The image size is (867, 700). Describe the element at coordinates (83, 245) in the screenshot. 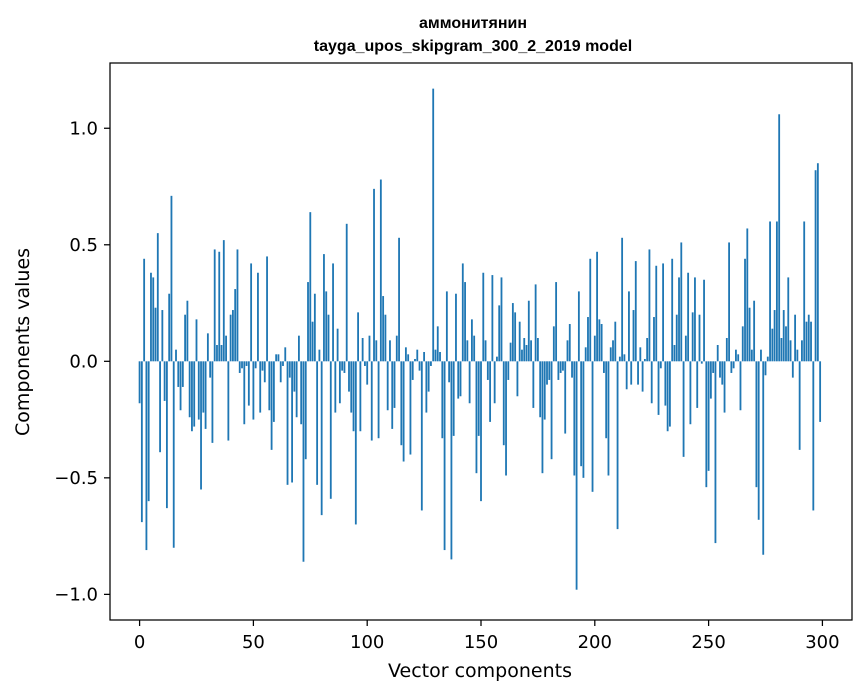

I see `y-tick-label: 0.5` at that location.